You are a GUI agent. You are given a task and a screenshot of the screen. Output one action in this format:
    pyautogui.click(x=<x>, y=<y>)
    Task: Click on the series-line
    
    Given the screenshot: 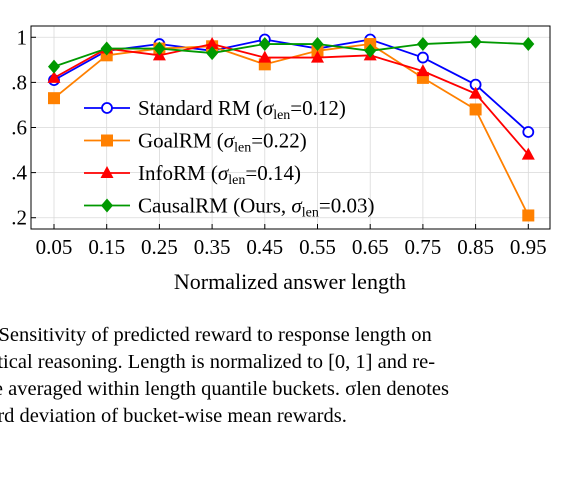 What is the action you would take?
    pyautogui.click(x=291, y=54)
    